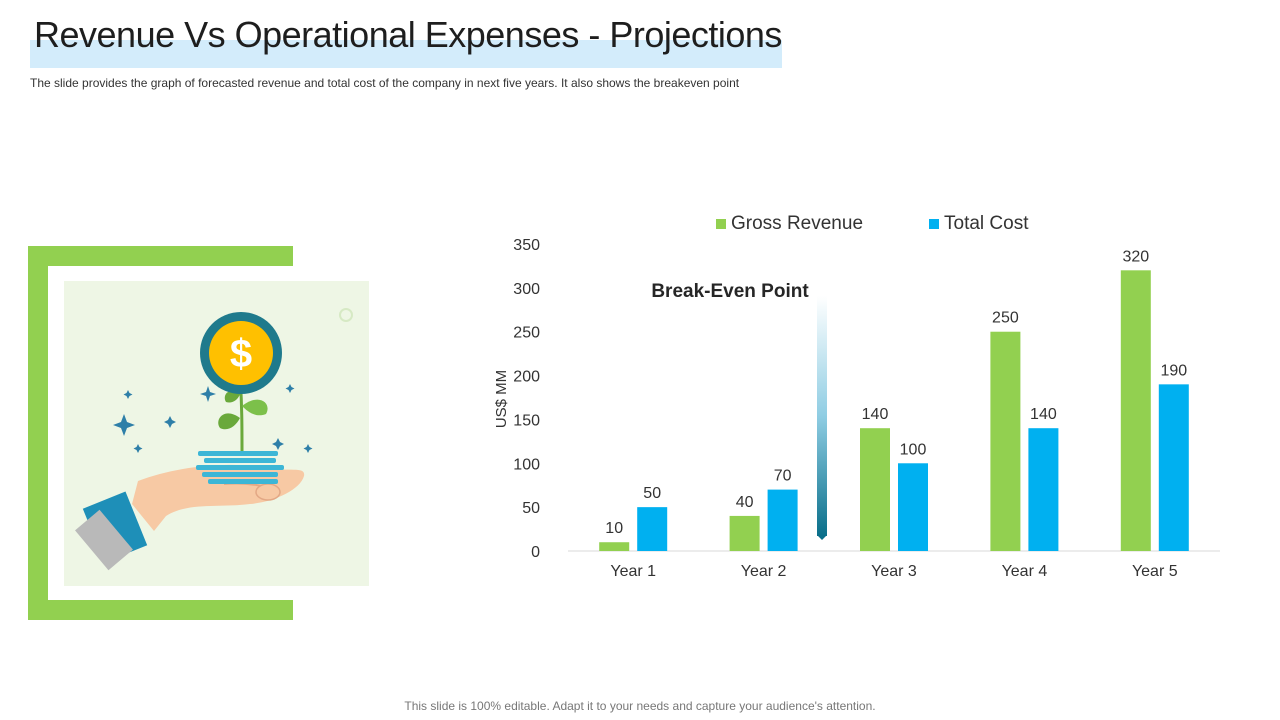 This screenshot has width=1280, height=720. I want to click on bar-value-label: 250, so click(1005, 318).